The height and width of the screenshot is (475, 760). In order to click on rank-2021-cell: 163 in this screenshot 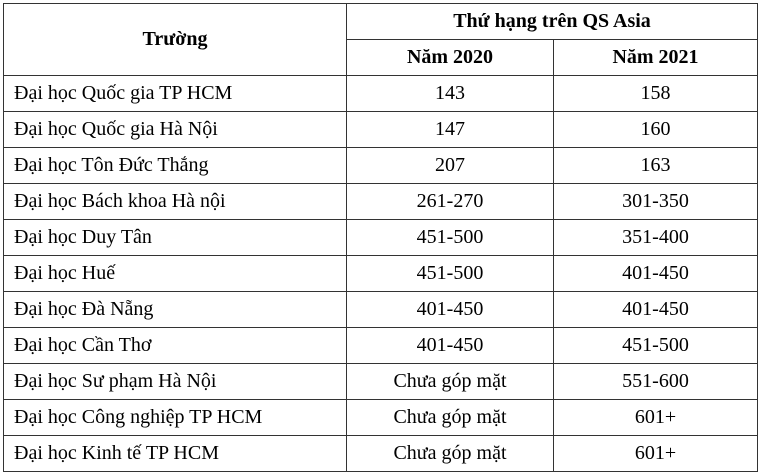, I will do `click(655, 165)`.